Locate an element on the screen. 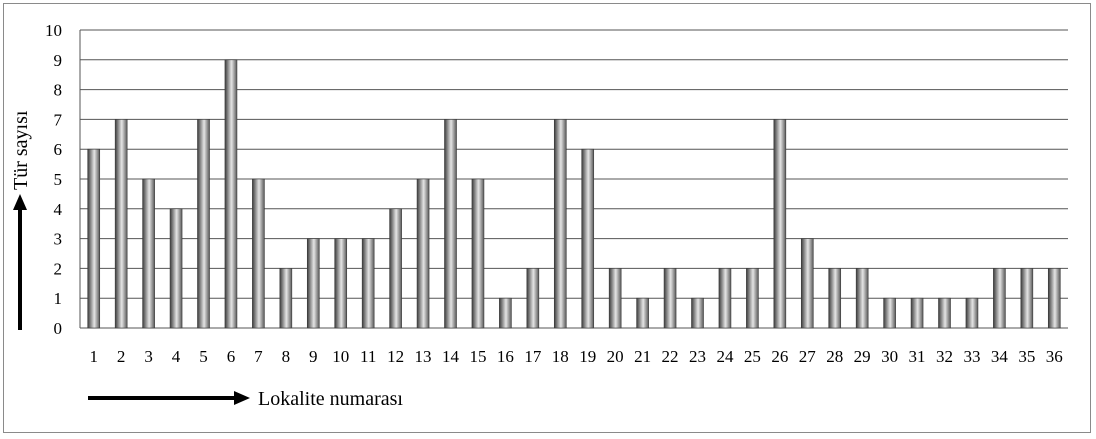  x-tick-label: 36 is located at coordinates (1054, 356).